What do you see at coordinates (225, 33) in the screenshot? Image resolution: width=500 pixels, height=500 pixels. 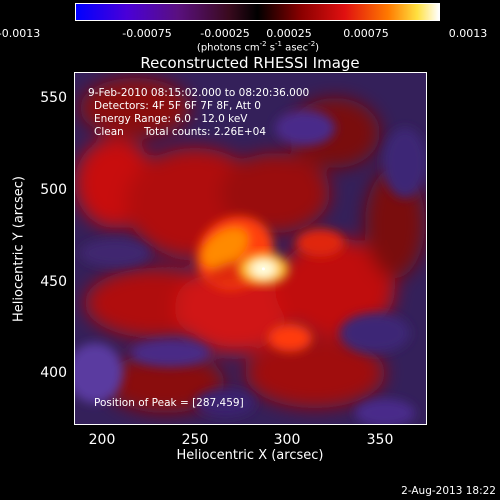 I see `colorbar-tick: -0.00025` at bounding box center [225, 33].